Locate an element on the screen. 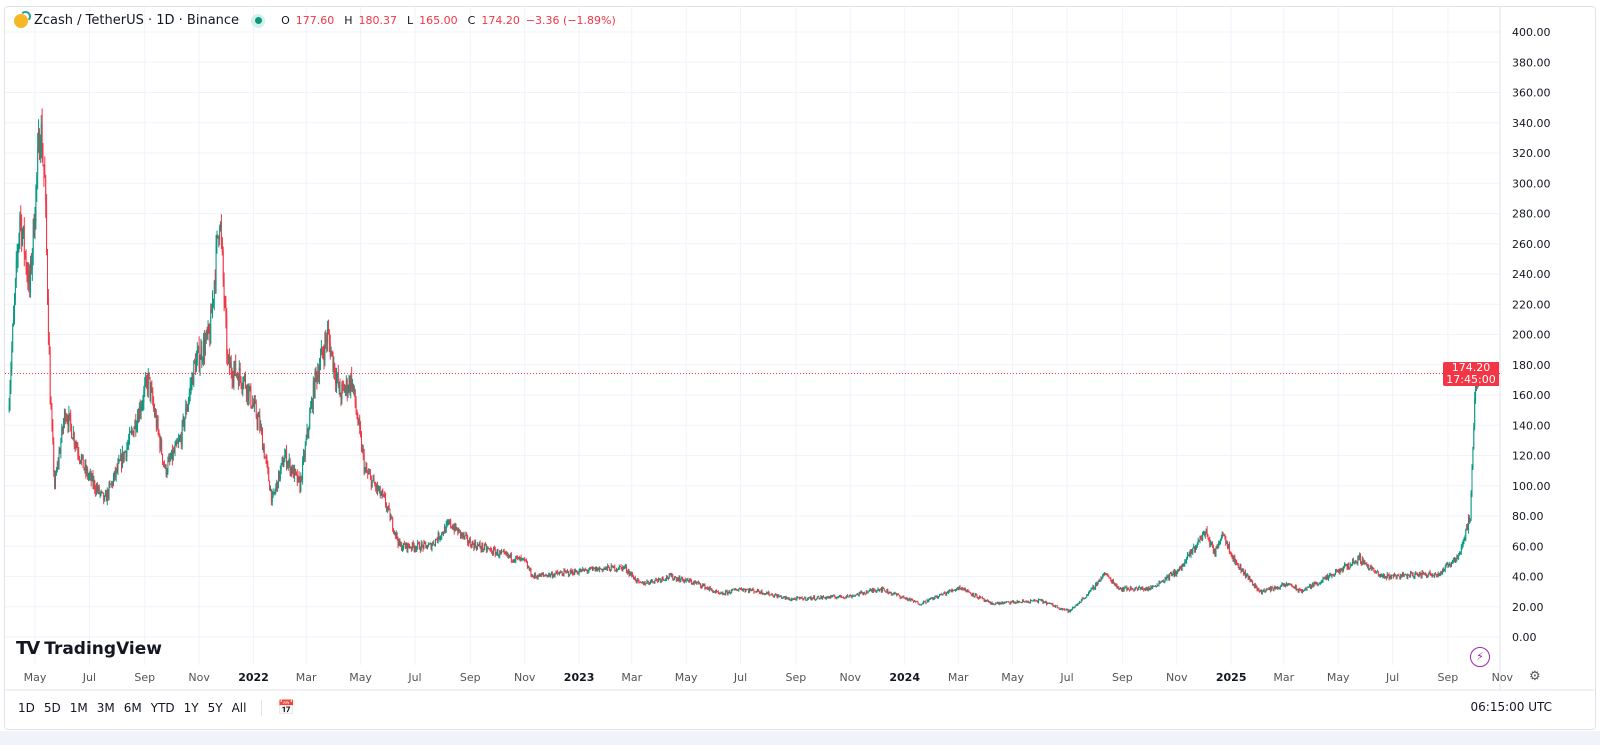  settings-gear-icon: ⚙ is located at coordinates (1535, 676).